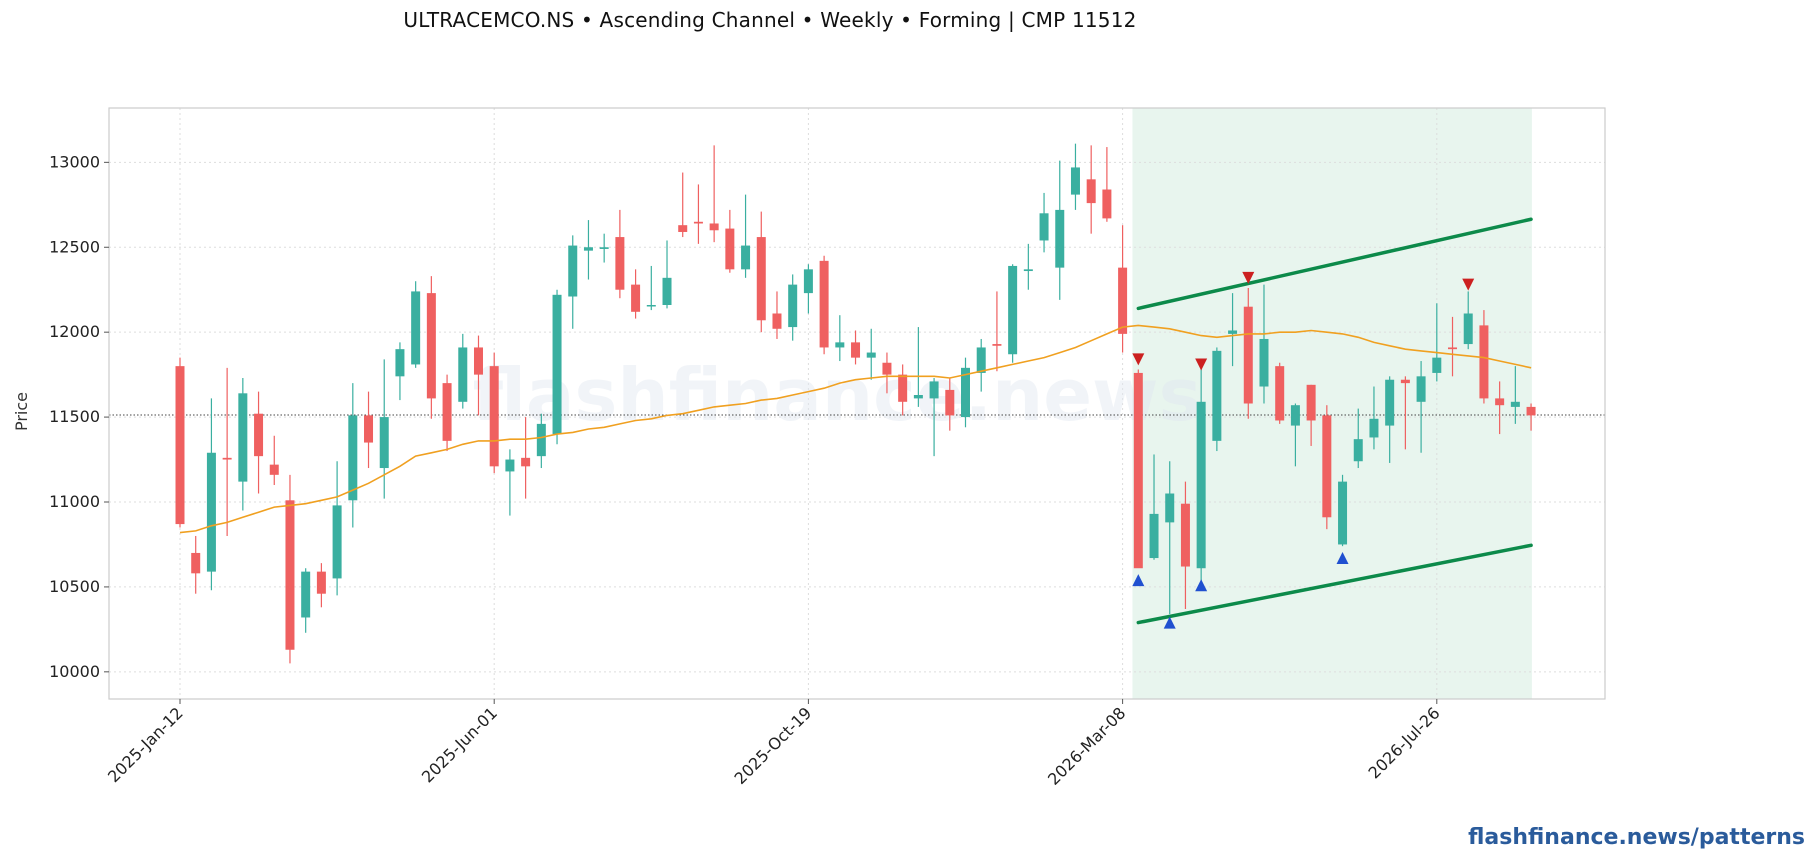 The image size is (1815, 860). Describe the element at coordinates (837, 395) in the screenshot. I see `watermark-text: flashfinance.news` at that location.